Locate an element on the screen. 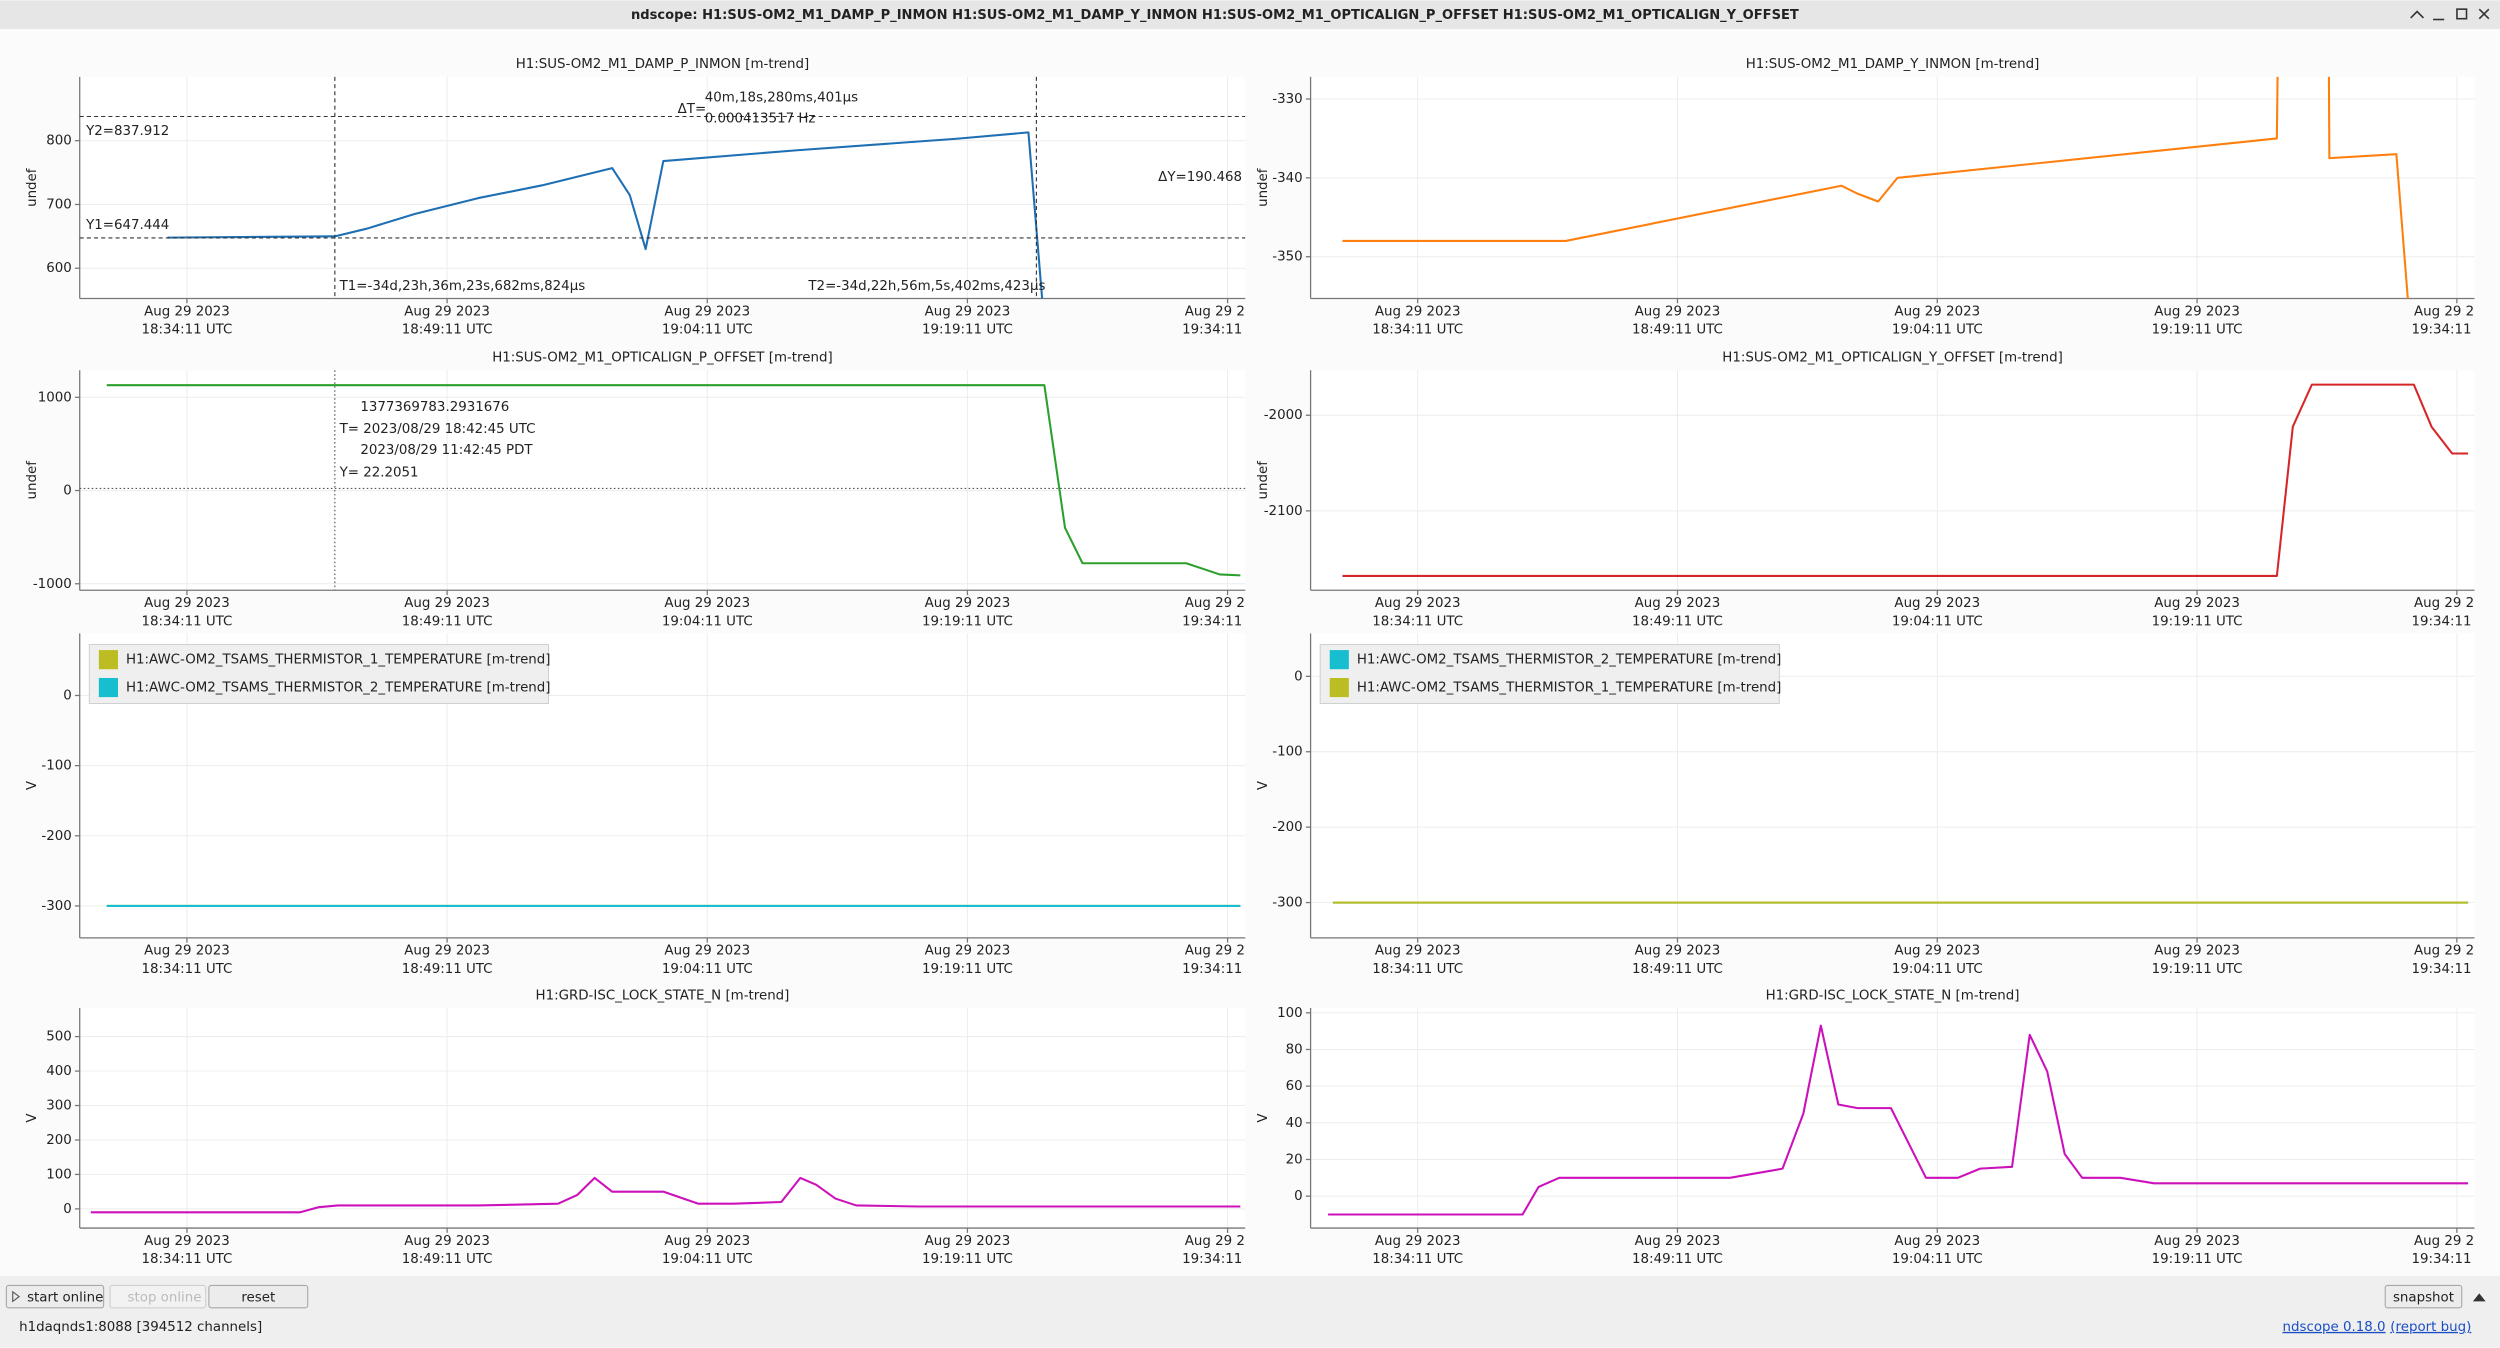 This screenshot has width=2500, height=1348. legend-box is located at coordinates (318, 674).